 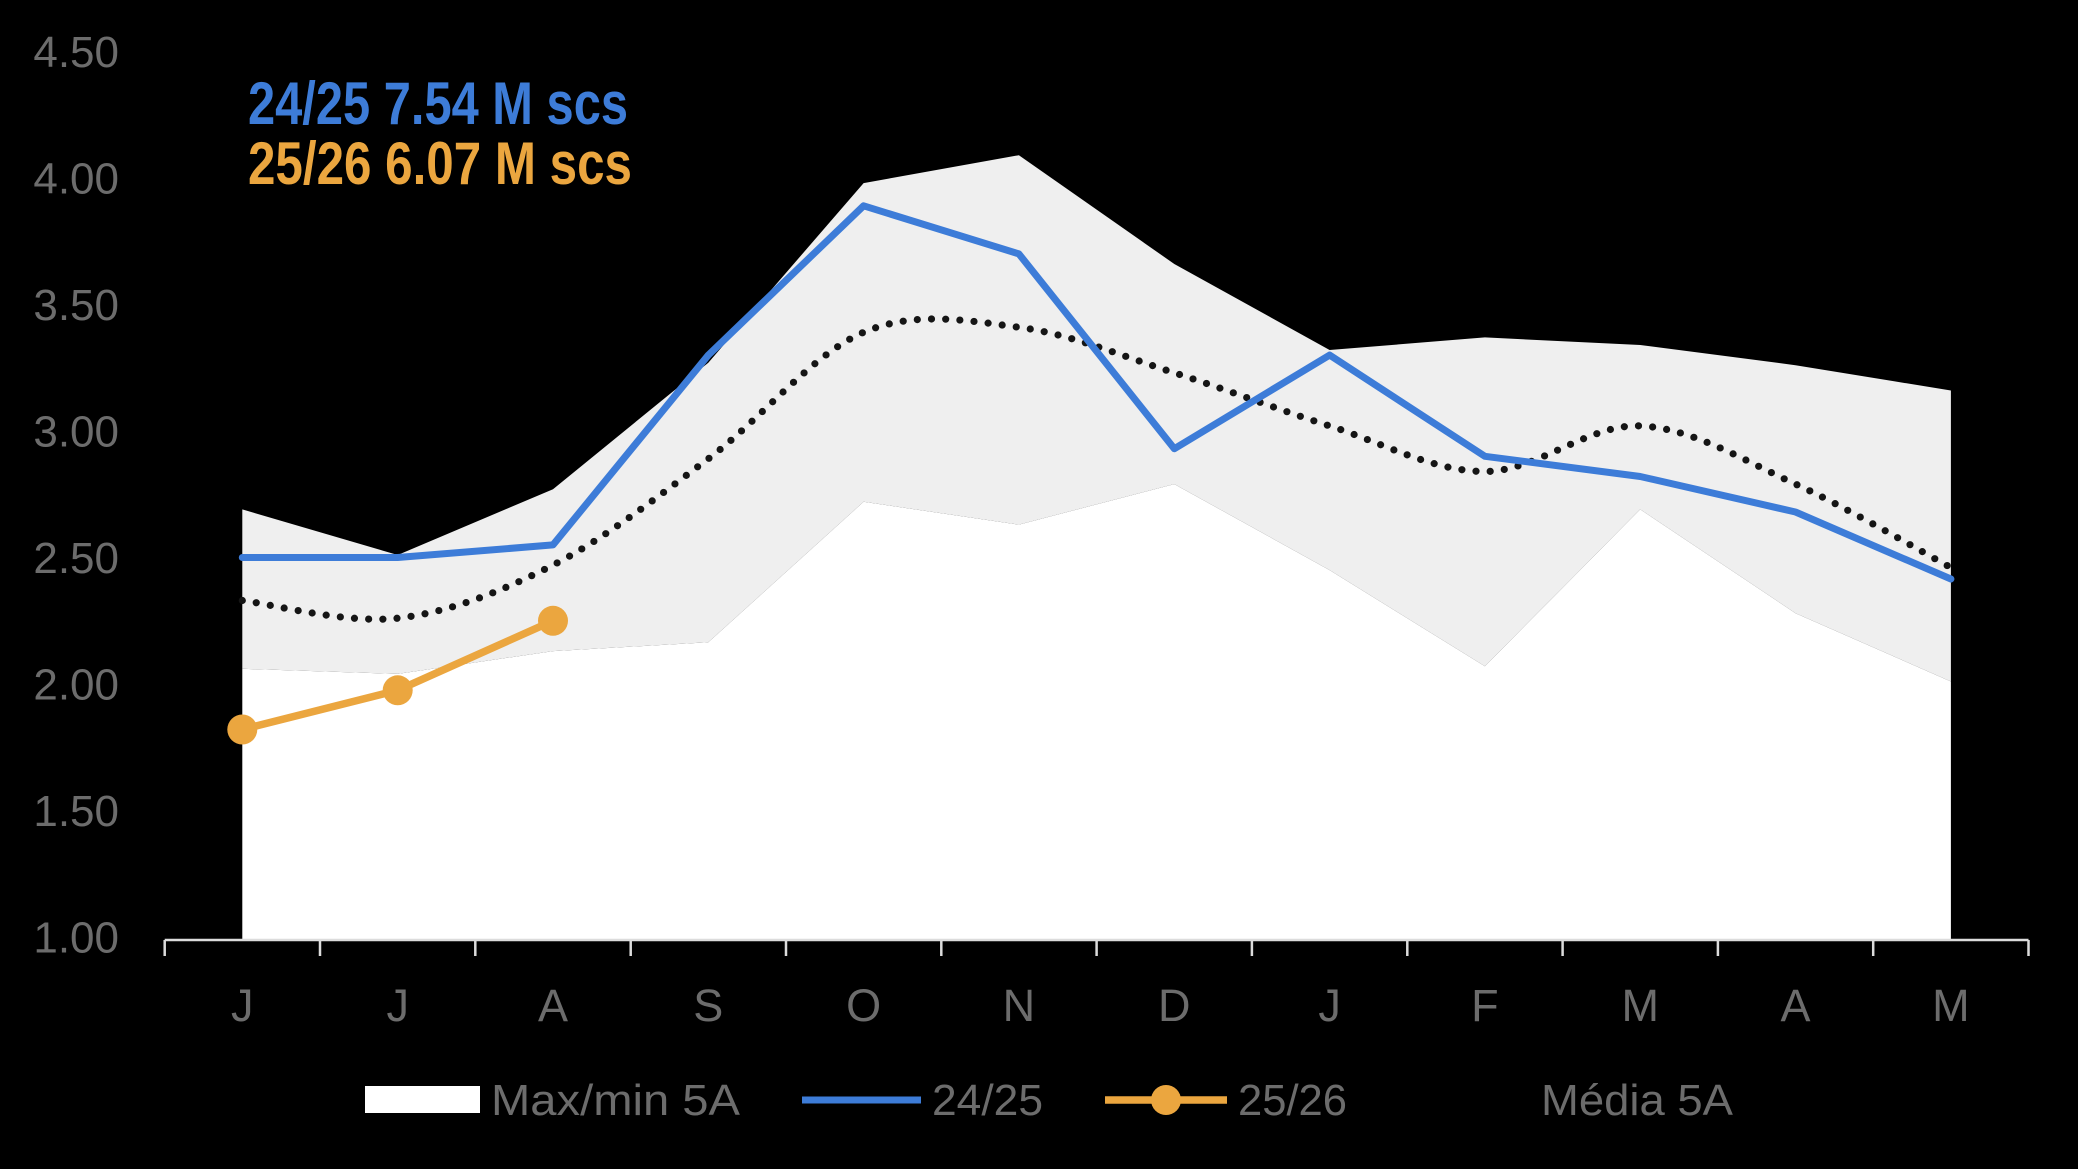 I want to click on svg-text: 25/26 6.07 M scs, so click(x=440, y=163).